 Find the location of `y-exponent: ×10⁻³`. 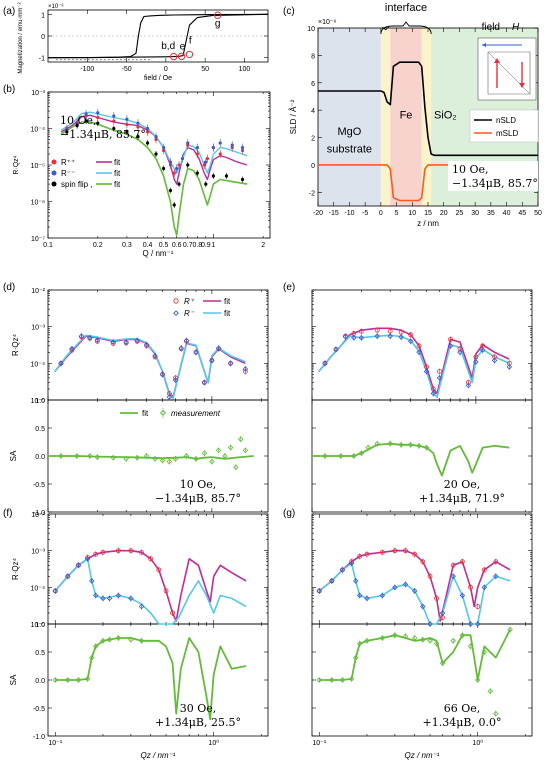

y-exponent: ×10⁻³ is located at coordinates (55, 7).